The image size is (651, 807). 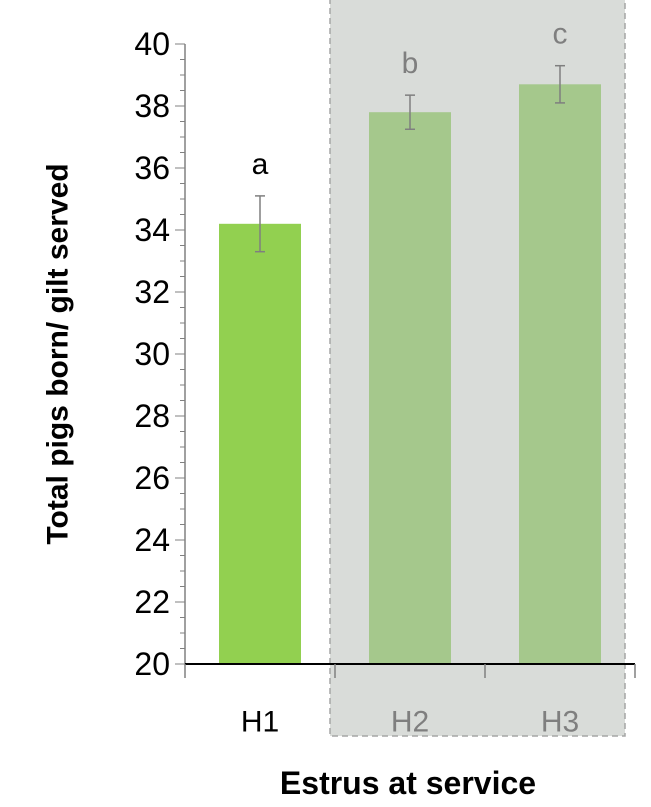 I want to click on significance-letter: c, so click(x=560, y=34).